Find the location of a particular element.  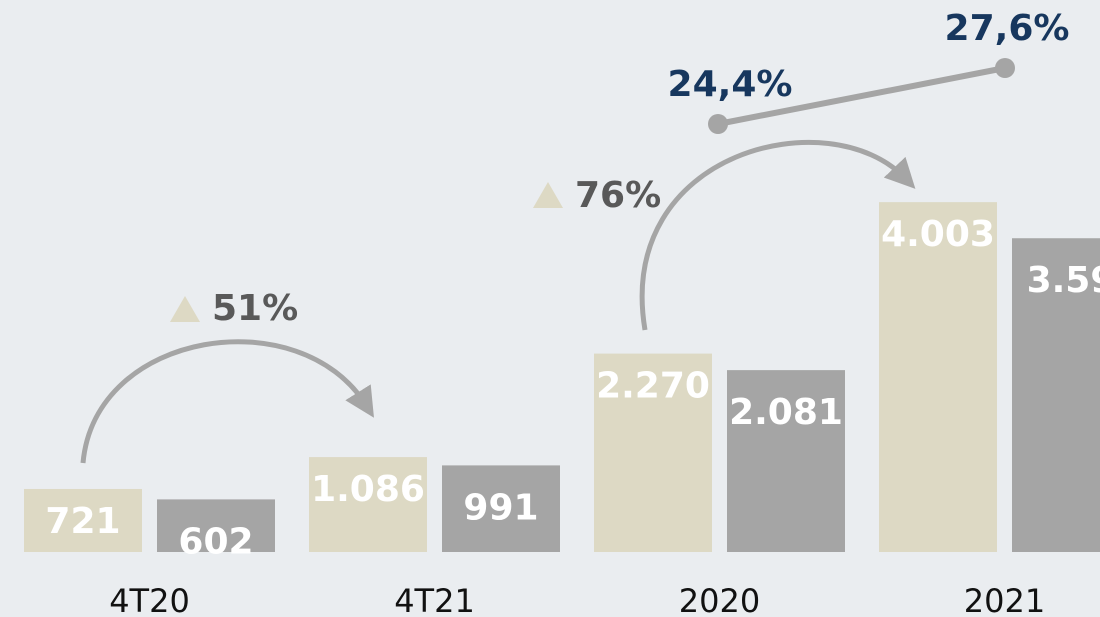

data-label: 3.59 is located at coordinates (1063, 280).